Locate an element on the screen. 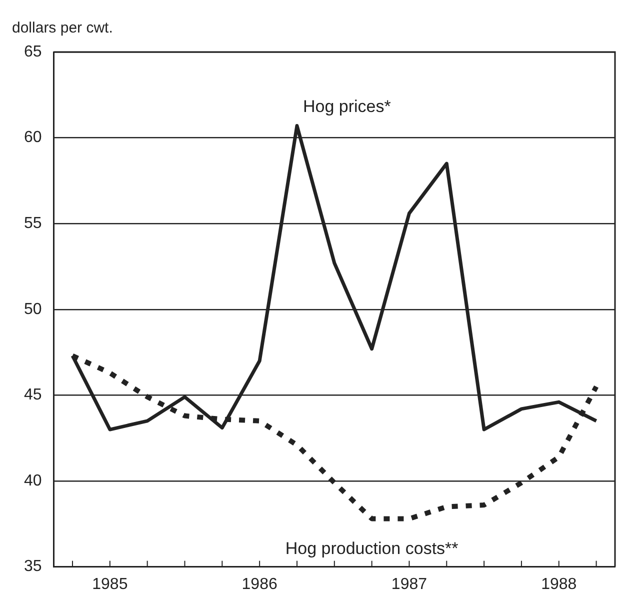  y-tick-label: 40 is located at coordinates (33, 481).